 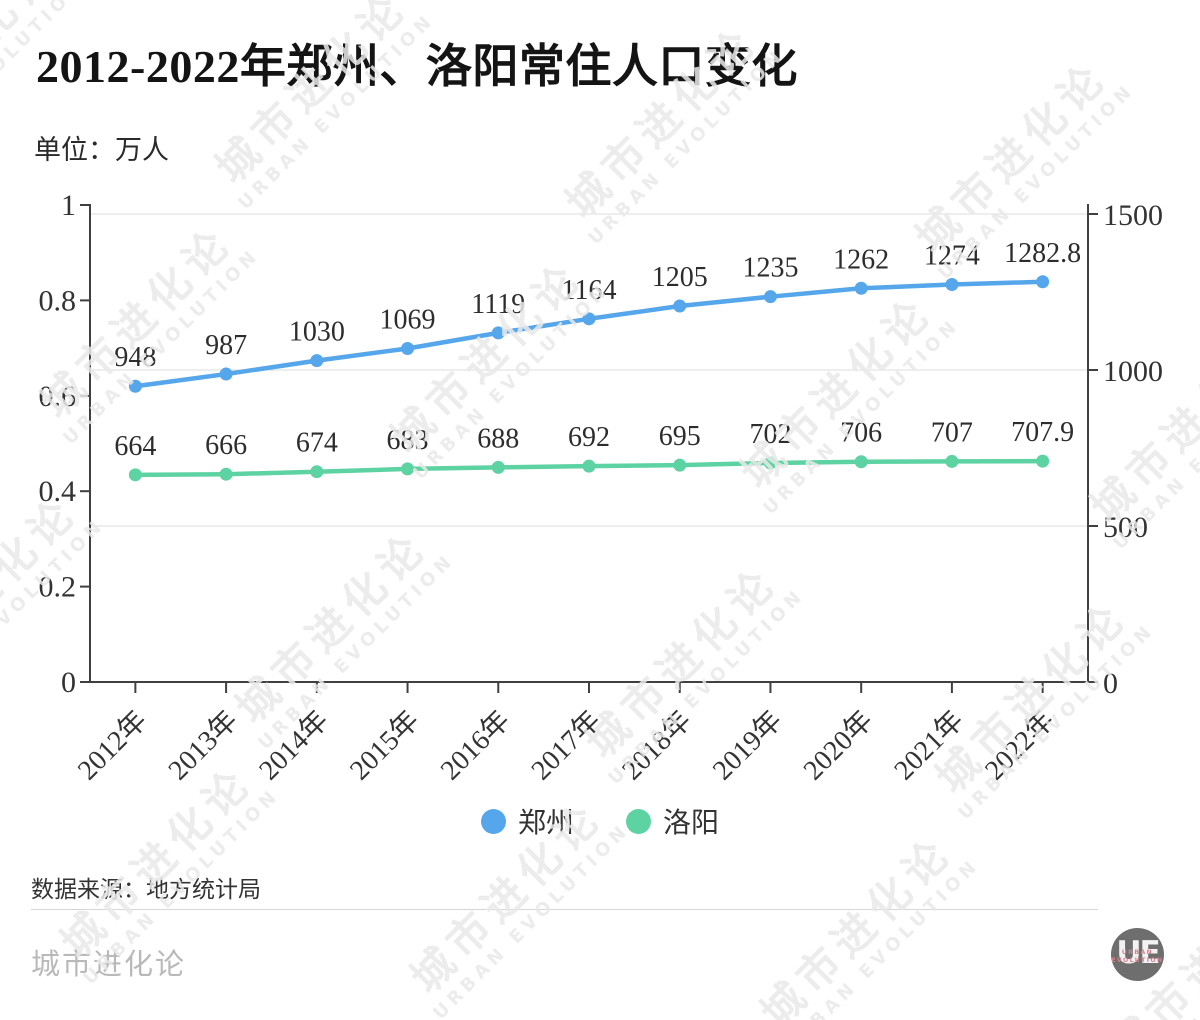 What do you see at coordinates (861, 433) in the screenshot?
I see `data-point-label: 706` at bounding box center [861, 433].